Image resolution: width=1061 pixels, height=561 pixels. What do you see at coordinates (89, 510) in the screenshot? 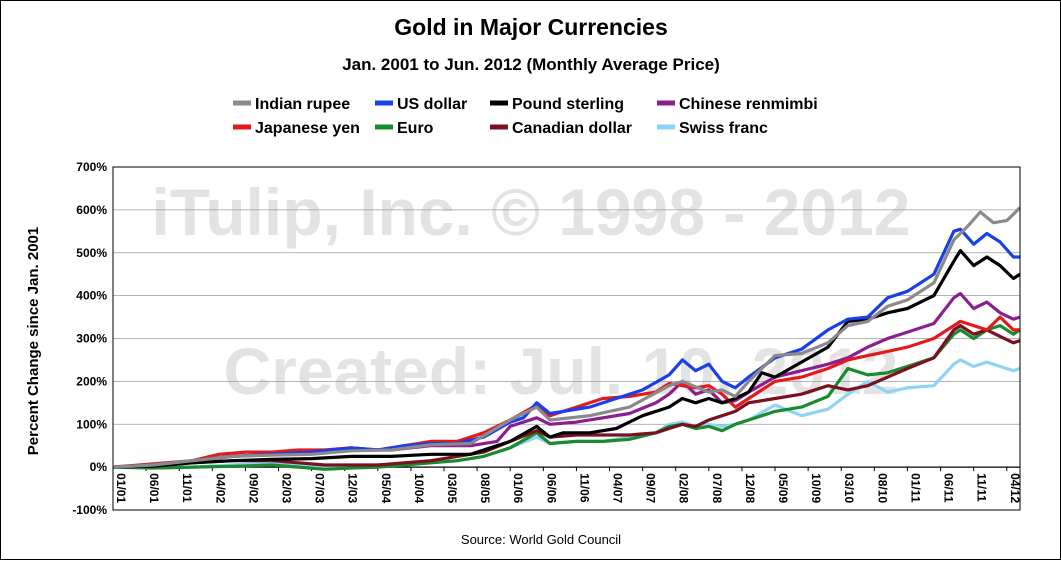
I see `y-tick-label: -100%` at bounding box center [89, 510].